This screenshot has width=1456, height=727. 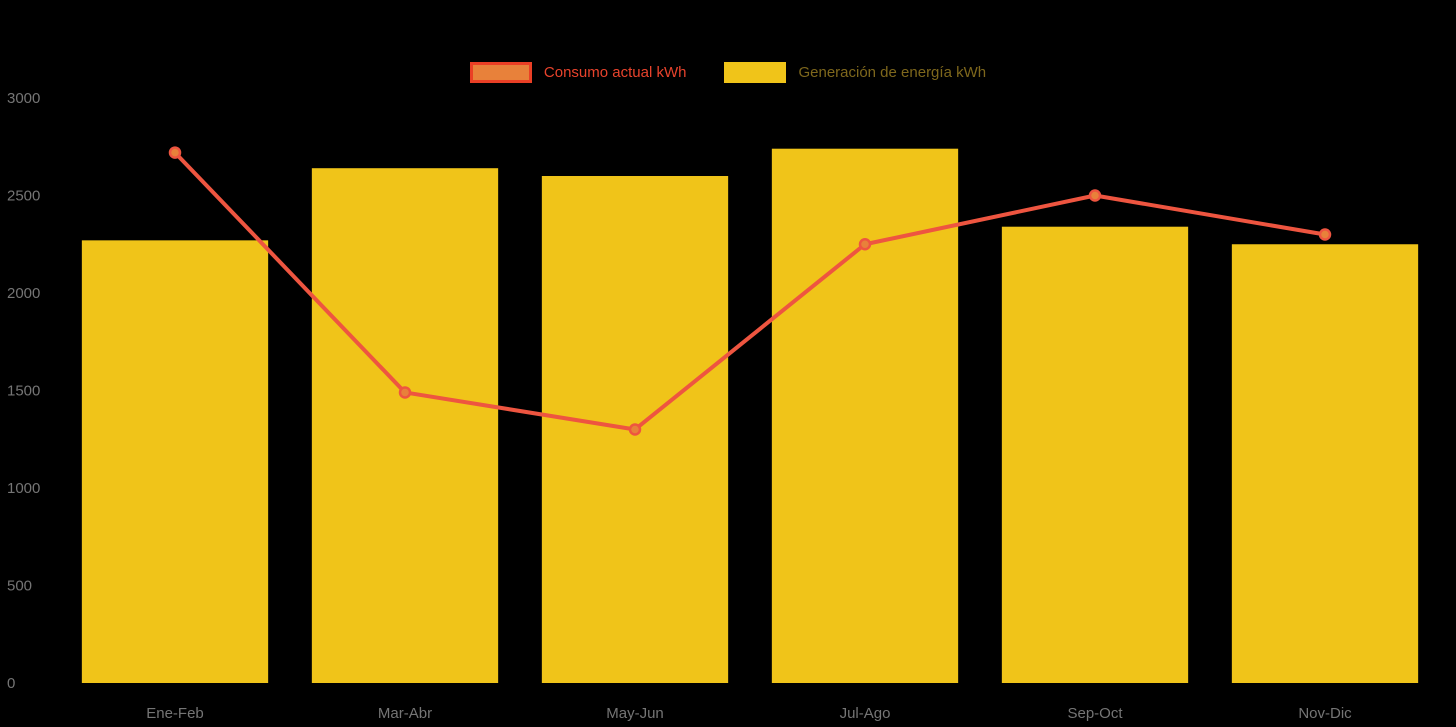 I want to click on consumo-actual-point-May-Jun, so click(x=635, y=429).